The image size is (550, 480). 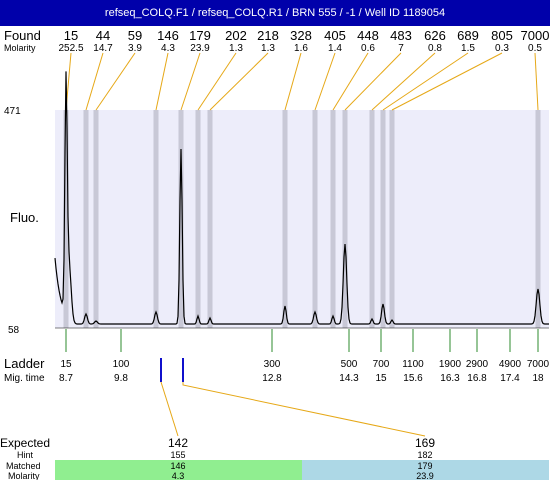 I want to click on ladder-time: 15.6, so click(x=413, y=378).